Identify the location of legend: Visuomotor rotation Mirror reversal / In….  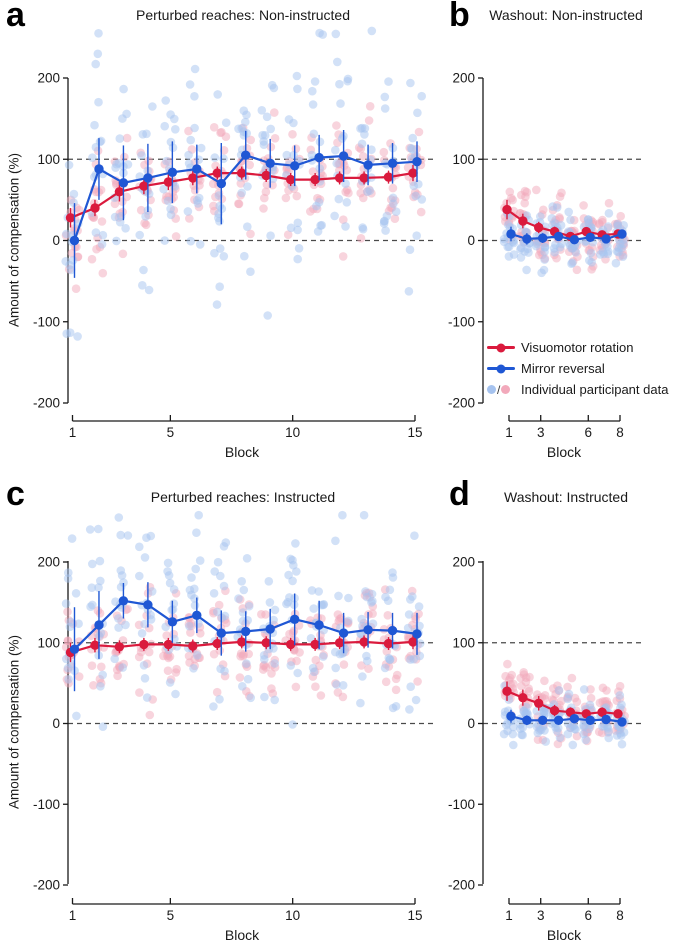
(577, 368).